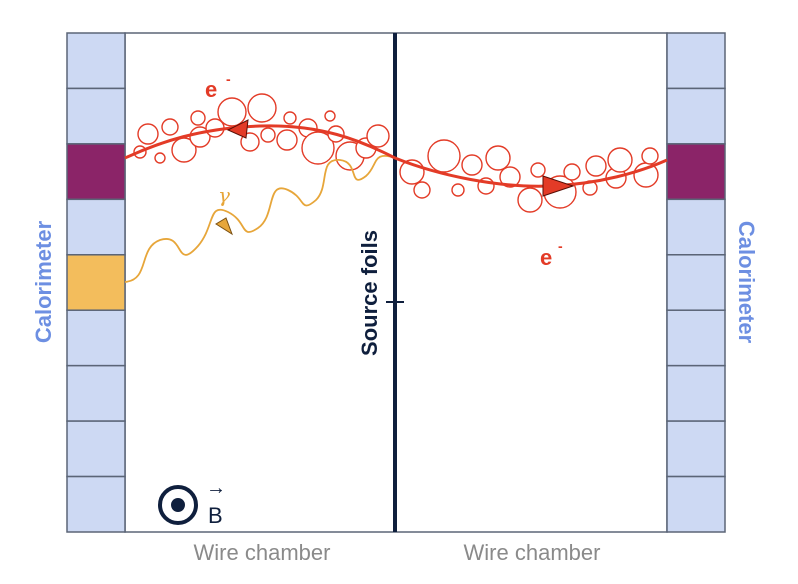 Image resolution: width=798 pixels, height=584 pixels. I want to click on right-calorimeter-label: Calorimeter, so click(746, 282).